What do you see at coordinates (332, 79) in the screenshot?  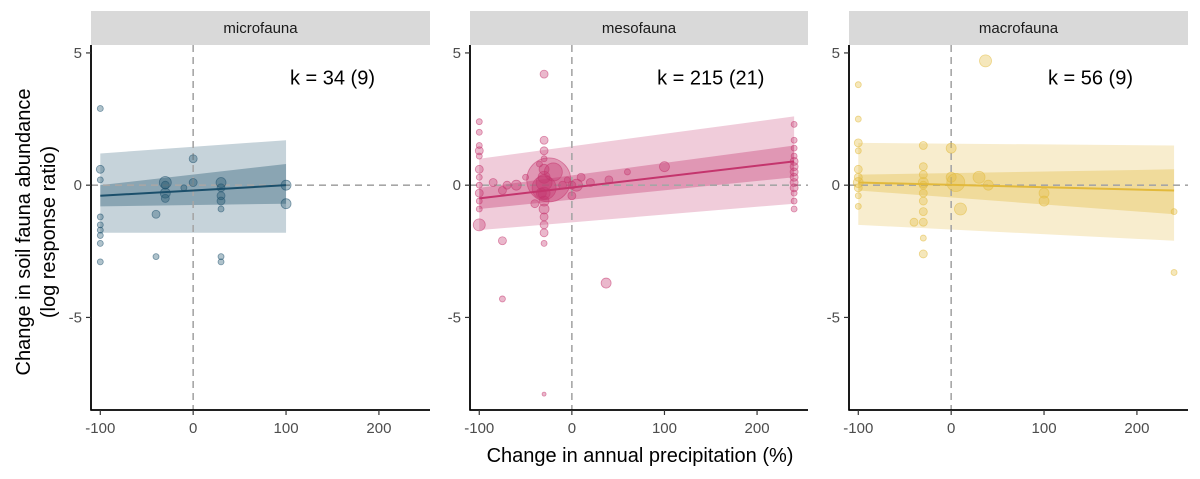 I see `k-label-microfauna: k = 34 (9)` at bounding box center [332, 79].